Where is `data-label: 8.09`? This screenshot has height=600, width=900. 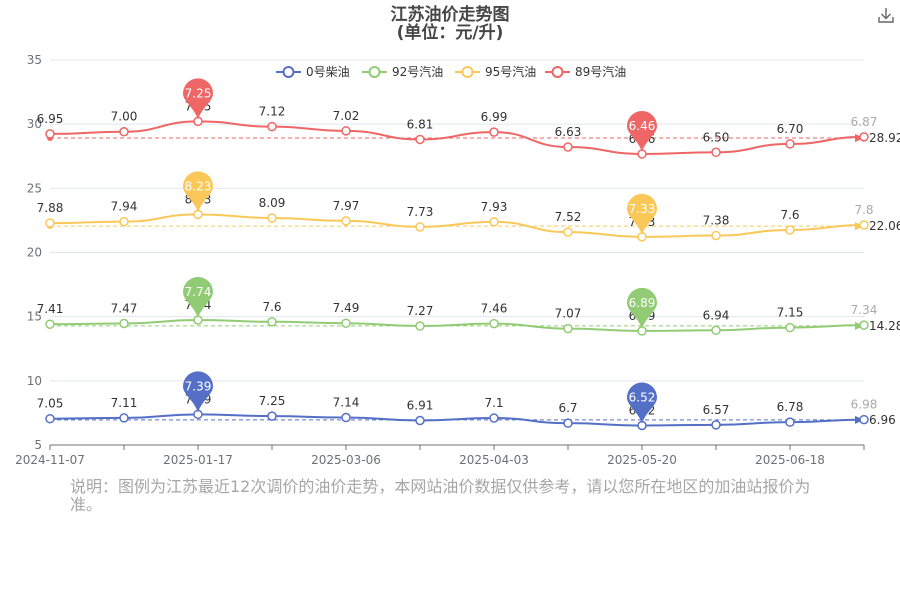
data-label: 8.09 is located at coordinates (272, 203).